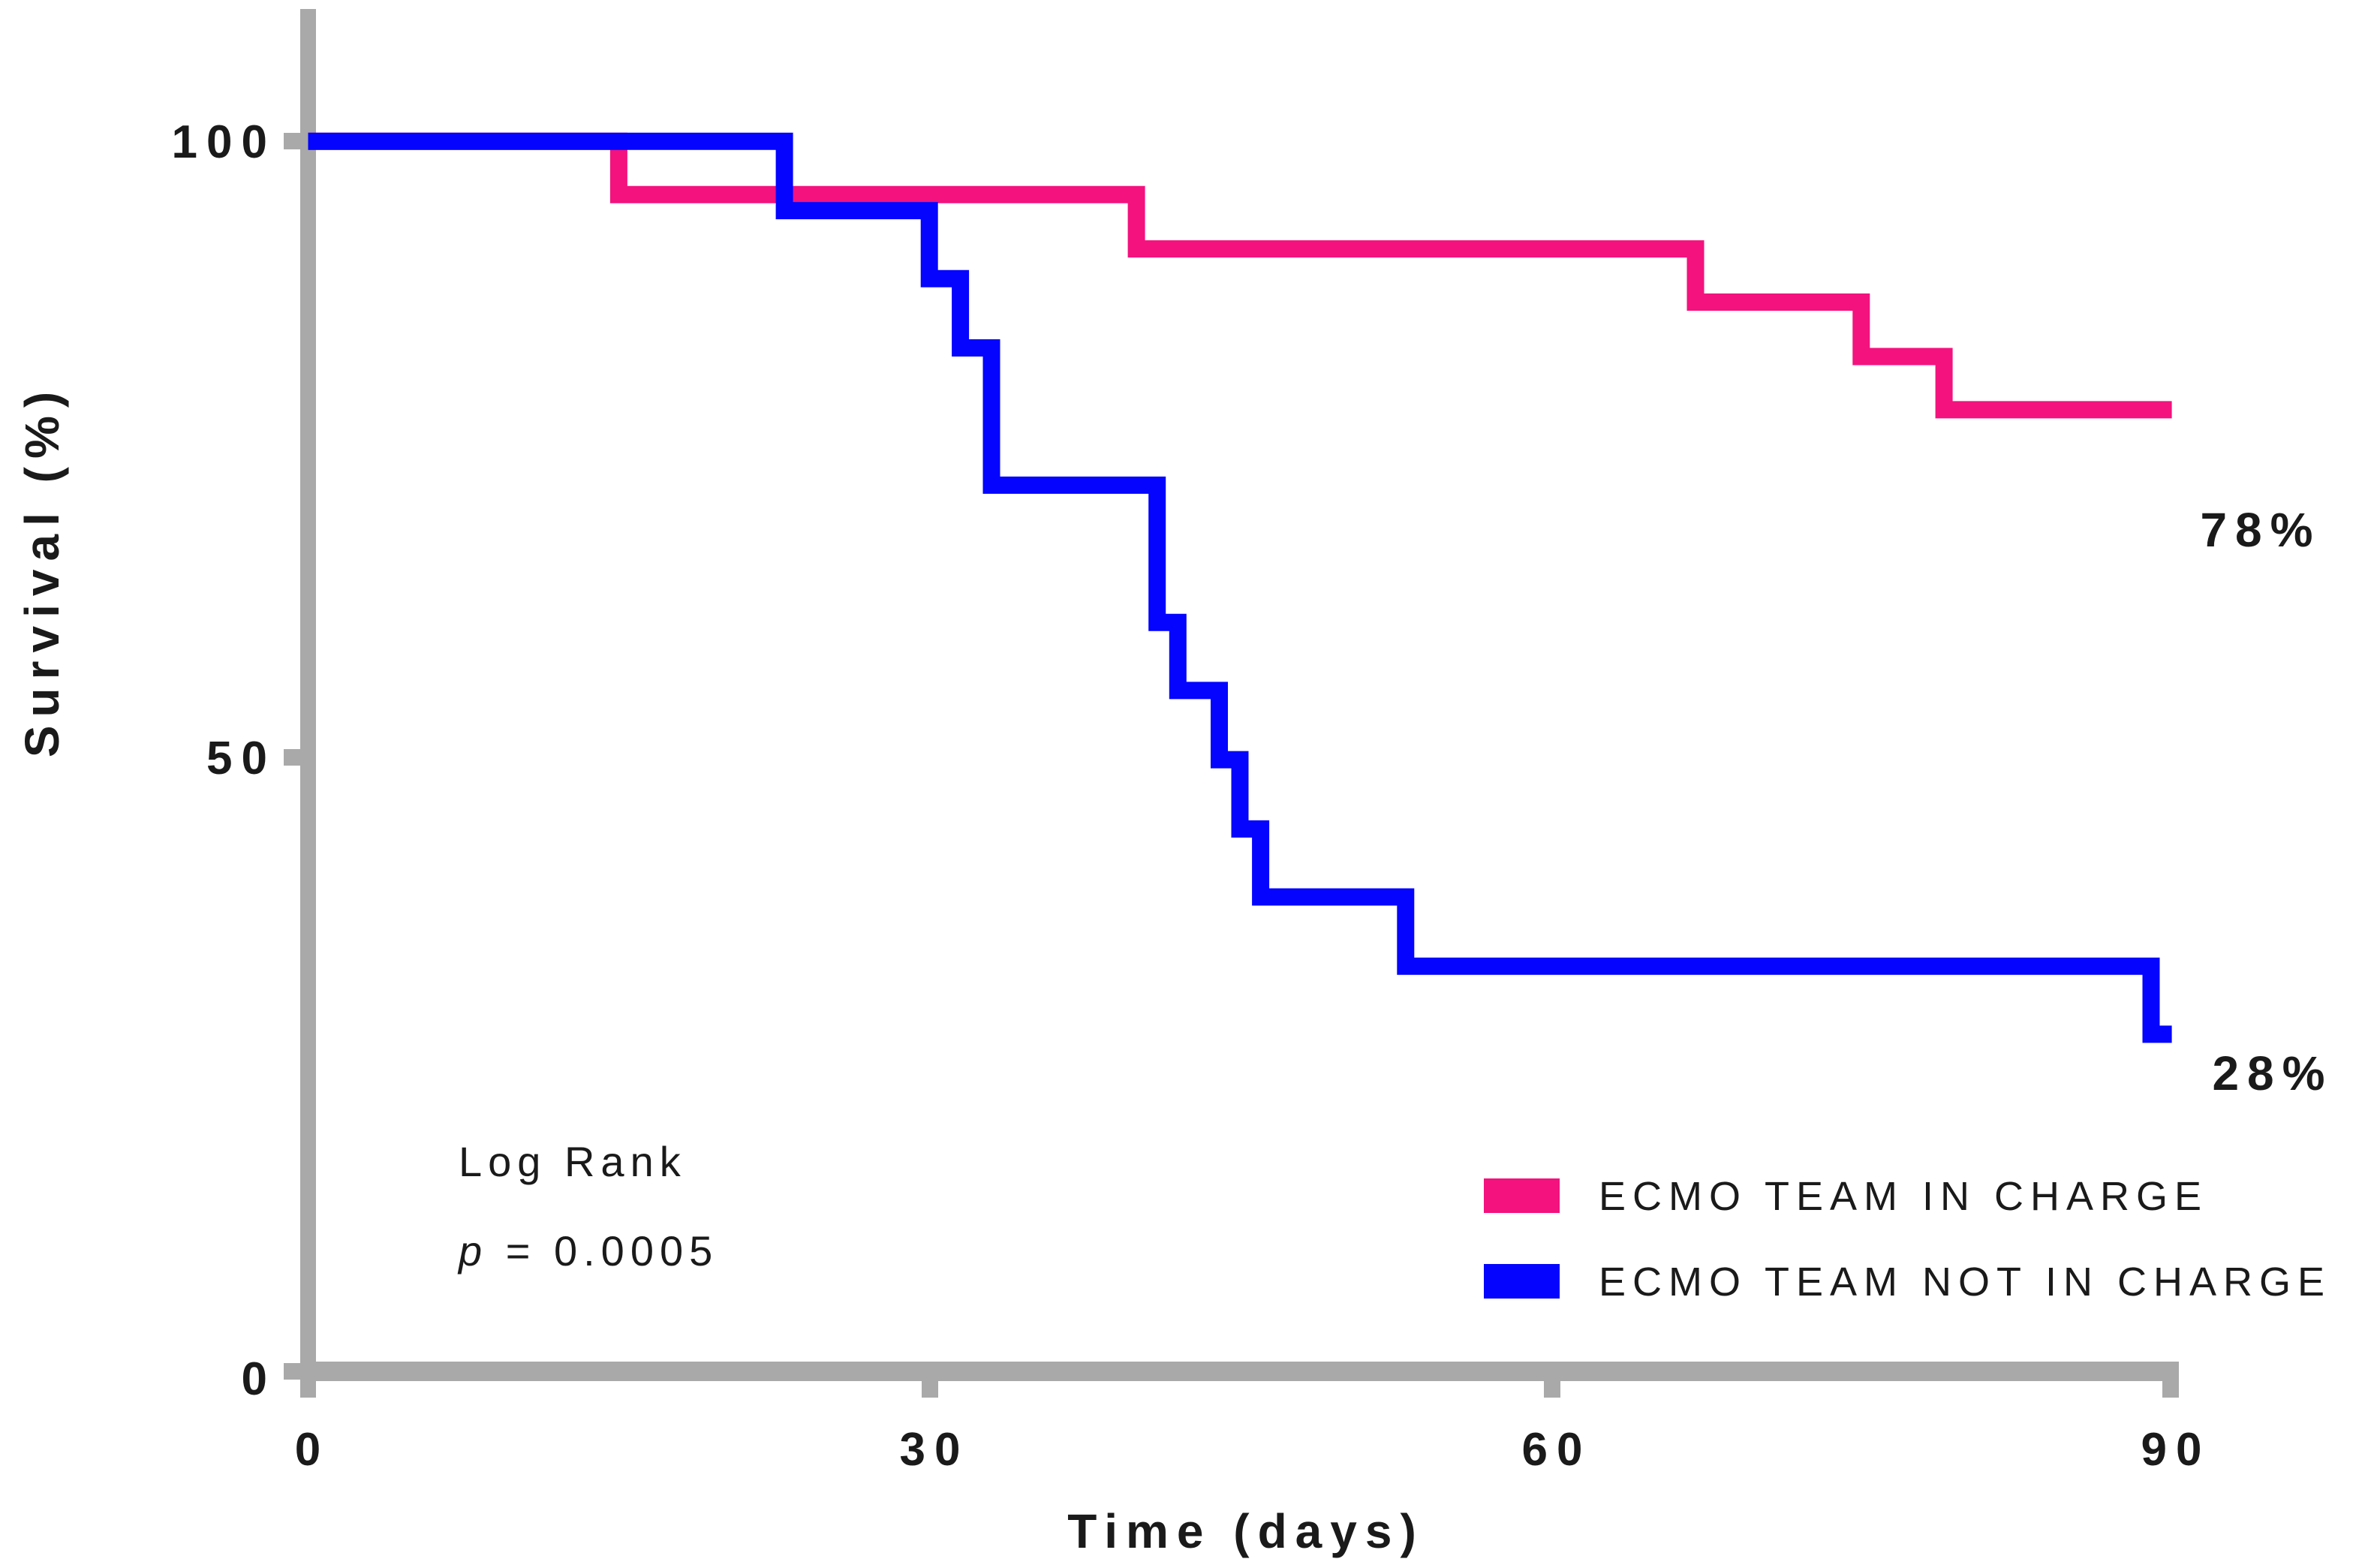  Describe the element at coordinates (308, 703) in the screenshot. I see `y-axis-line` at that location.